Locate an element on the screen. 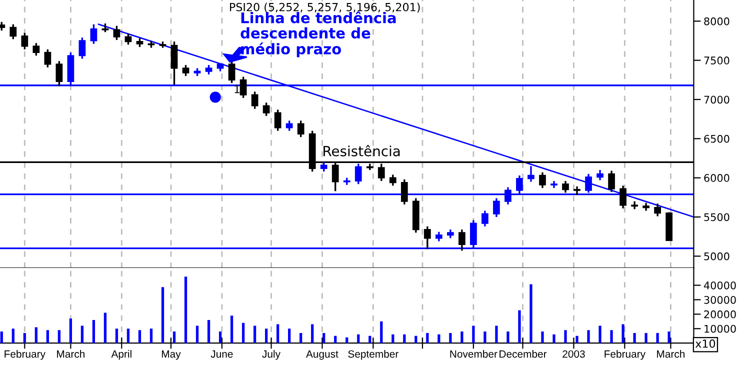 The width and height of the screenshot is (738, 365). y-tick-label: 8000 is located at coordinates (717, 21).